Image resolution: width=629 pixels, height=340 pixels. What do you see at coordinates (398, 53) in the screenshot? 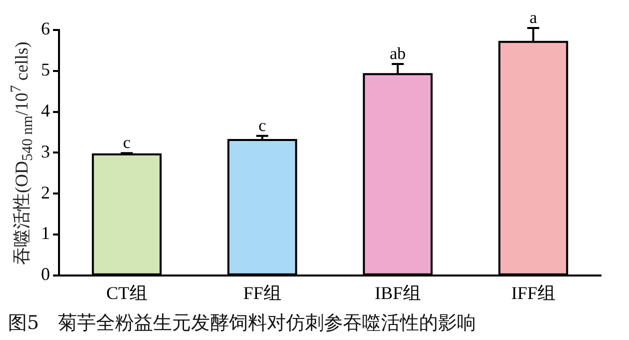
I see `annotation: ab` at bounding box center [398, 53].